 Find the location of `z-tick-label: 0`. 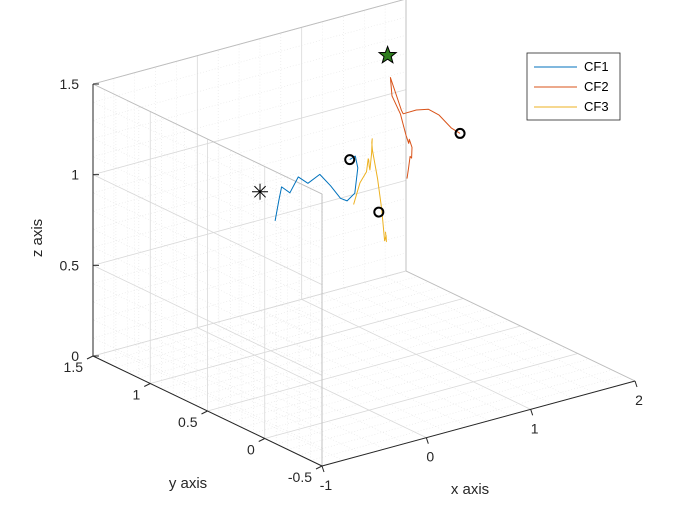

z-tick-label: 0 is located at coordinates (75, 356).